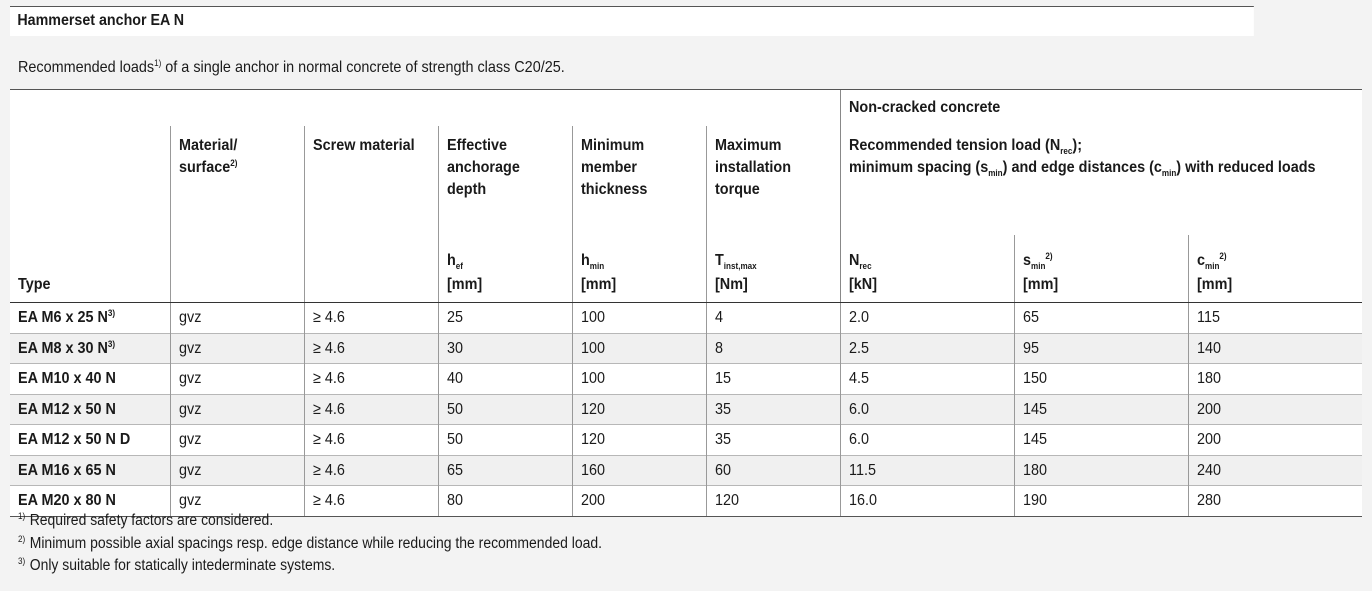 This screenshot has height=591, width=1372. What do you see at coordinates (1275, 317) in the screenshot?
I see `cell-cmin: 115` at bounding box center [1275, 317].